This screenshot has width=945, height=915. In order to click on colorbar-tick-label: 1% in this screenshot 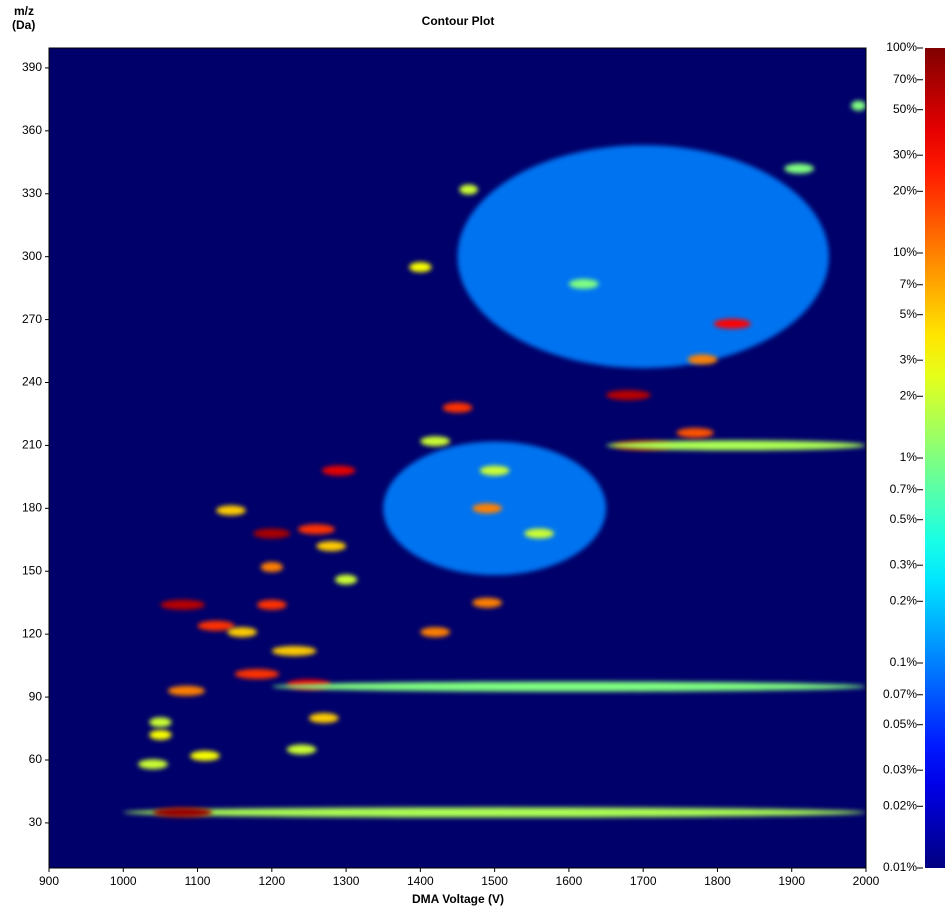, I will do `click(909, 457)`.